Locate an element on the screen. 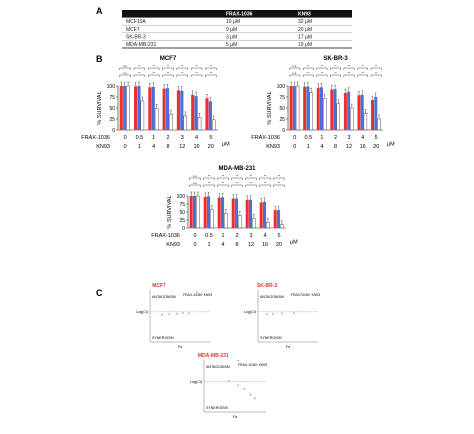 Image resolution: width=474 pixels, height=434 pixels. table-header-cell: KN93 is located at coordinates (304, 15).